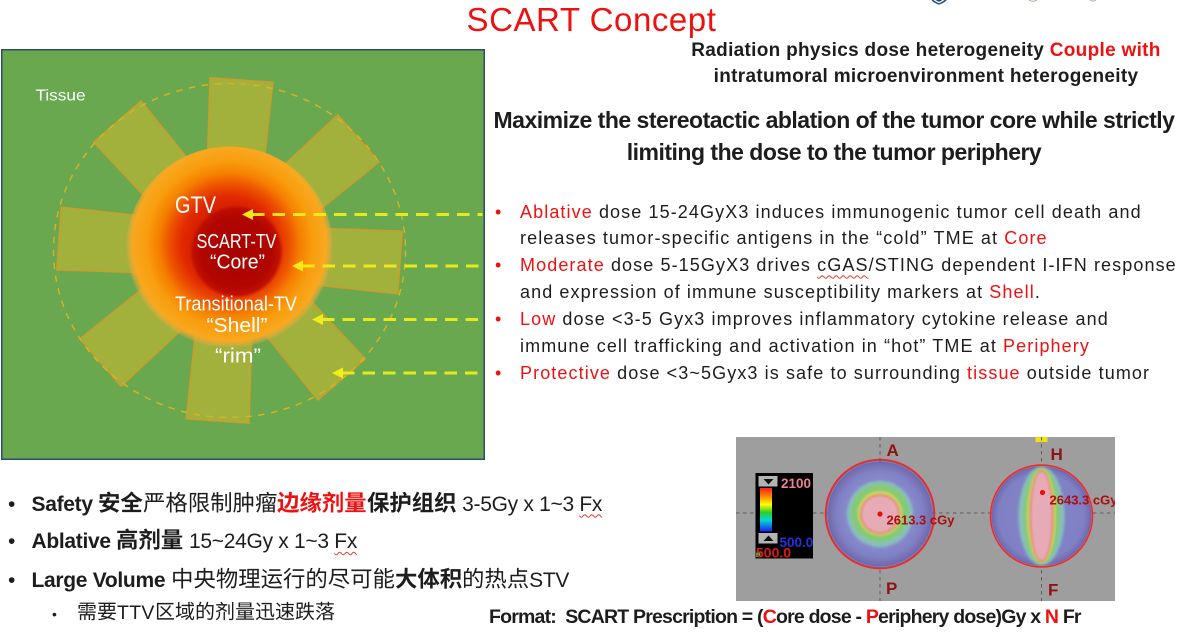 The image size is (1183, 637). Describe the element at coordinates (768, 482) in the screenshot. I see `triangle-down-icon` at that location.